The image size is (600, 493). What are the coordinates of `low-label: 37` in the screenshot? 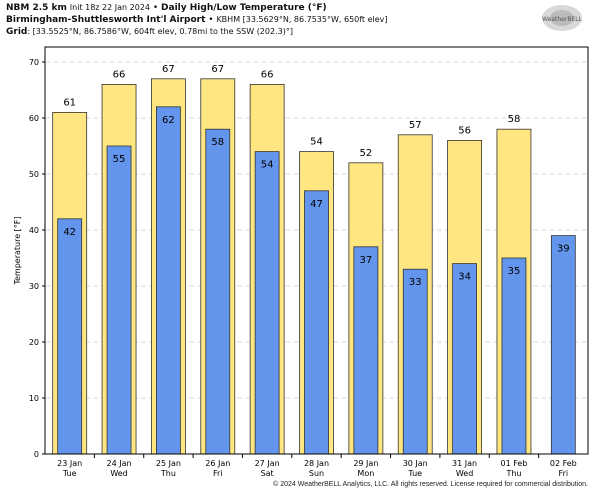 It's located at (365, 260).